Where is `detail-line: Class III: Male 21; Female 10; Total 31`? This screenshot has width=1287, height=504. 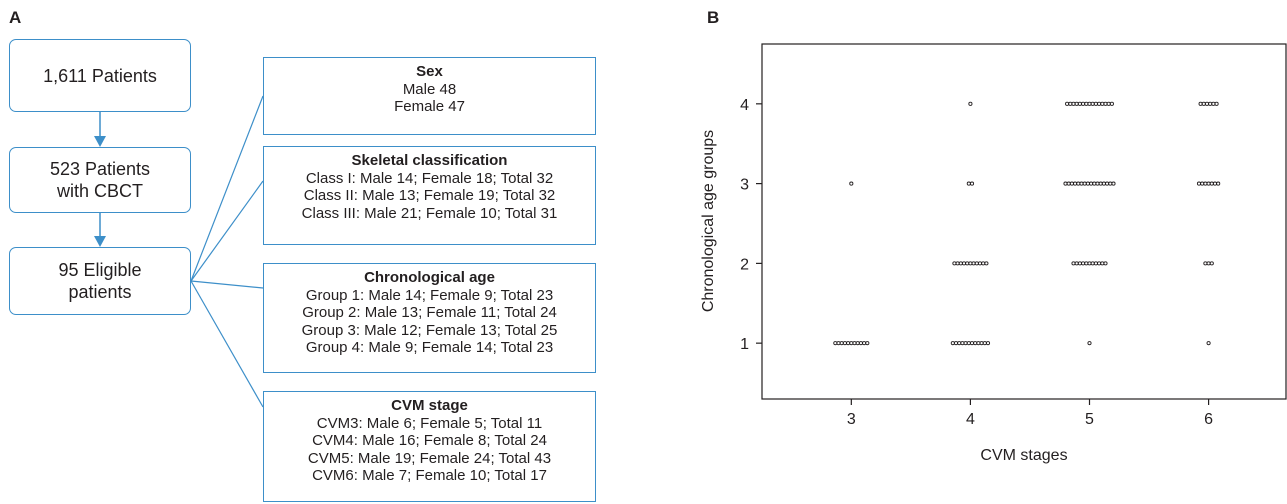
detail-line: Class III: Male 21; Female 10; Total 31 is located at coordinates (429, 213).